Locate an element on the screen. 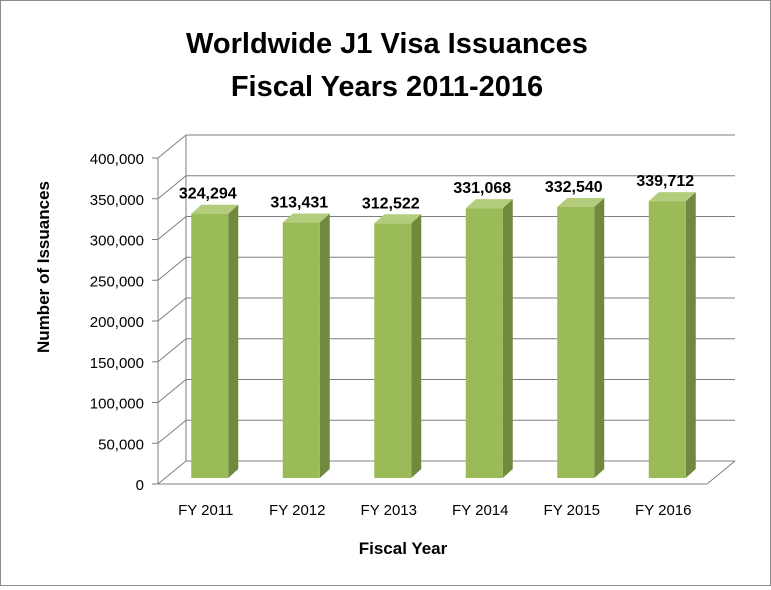 This screenshot has width=771, height=590. x-tick-label: FY 2015 is located at coordinates (572, 510).